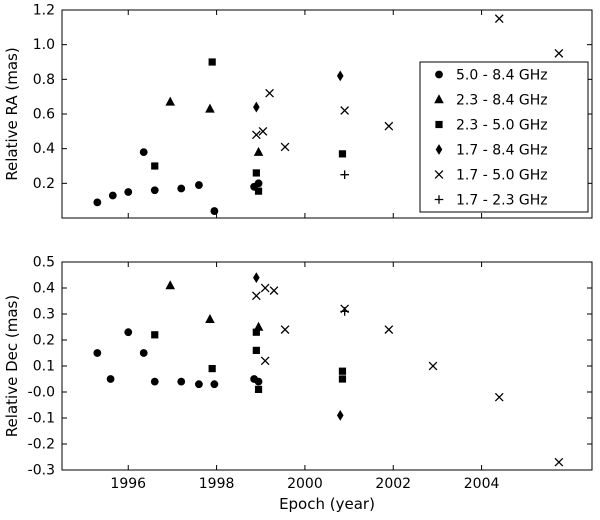  I want to click on legend-diamond-marker, so click(439, 149).